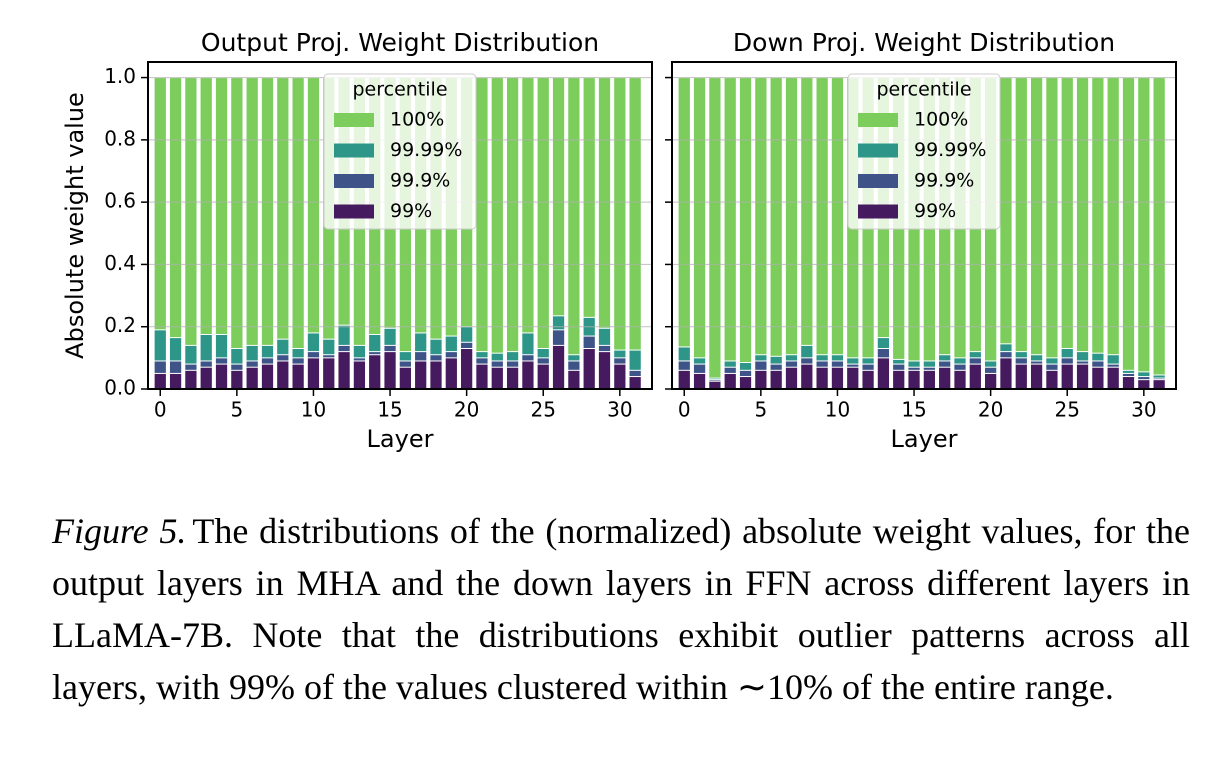 This screenshot has height=780, width=1217. What do you see at coordinates (120, 76) in the screenshot?
I see `y-tick-label: 1.0` at bounding box center [120, 76].